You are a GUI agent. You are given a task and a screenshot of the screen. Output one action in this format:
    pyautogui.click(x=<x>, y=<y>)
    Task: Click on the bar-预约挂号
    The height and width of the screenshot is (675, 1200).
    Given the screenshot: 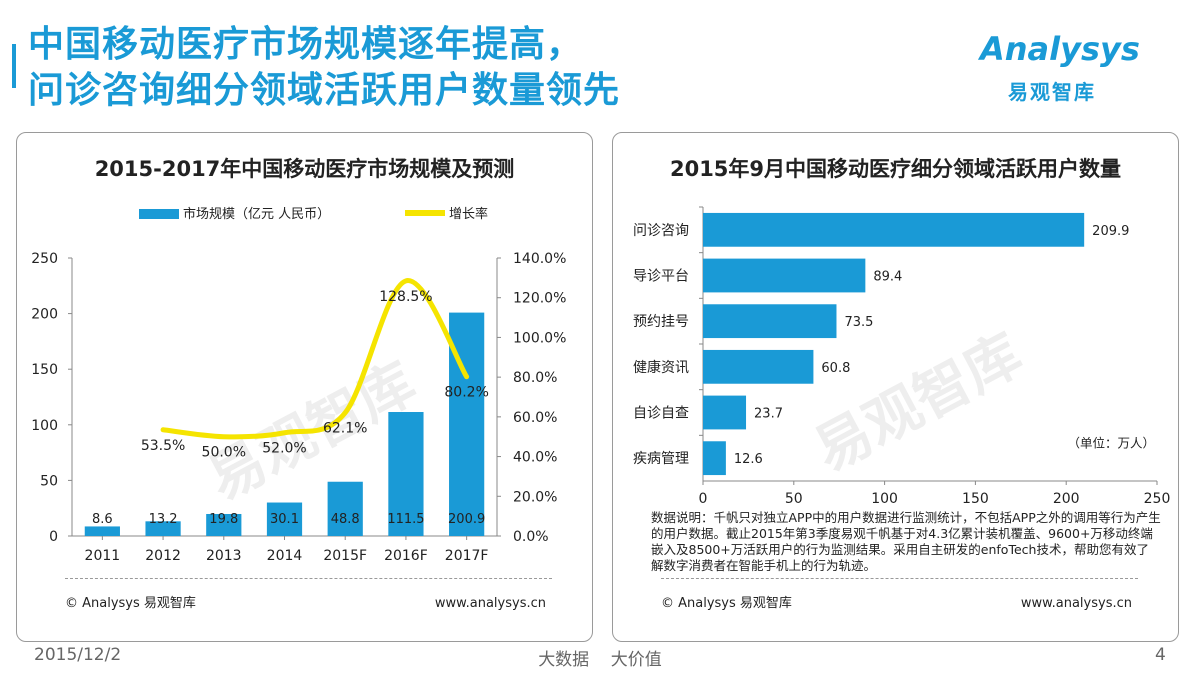 What is the action you would take?
    pyautogui.click(x=770, y=321)
    